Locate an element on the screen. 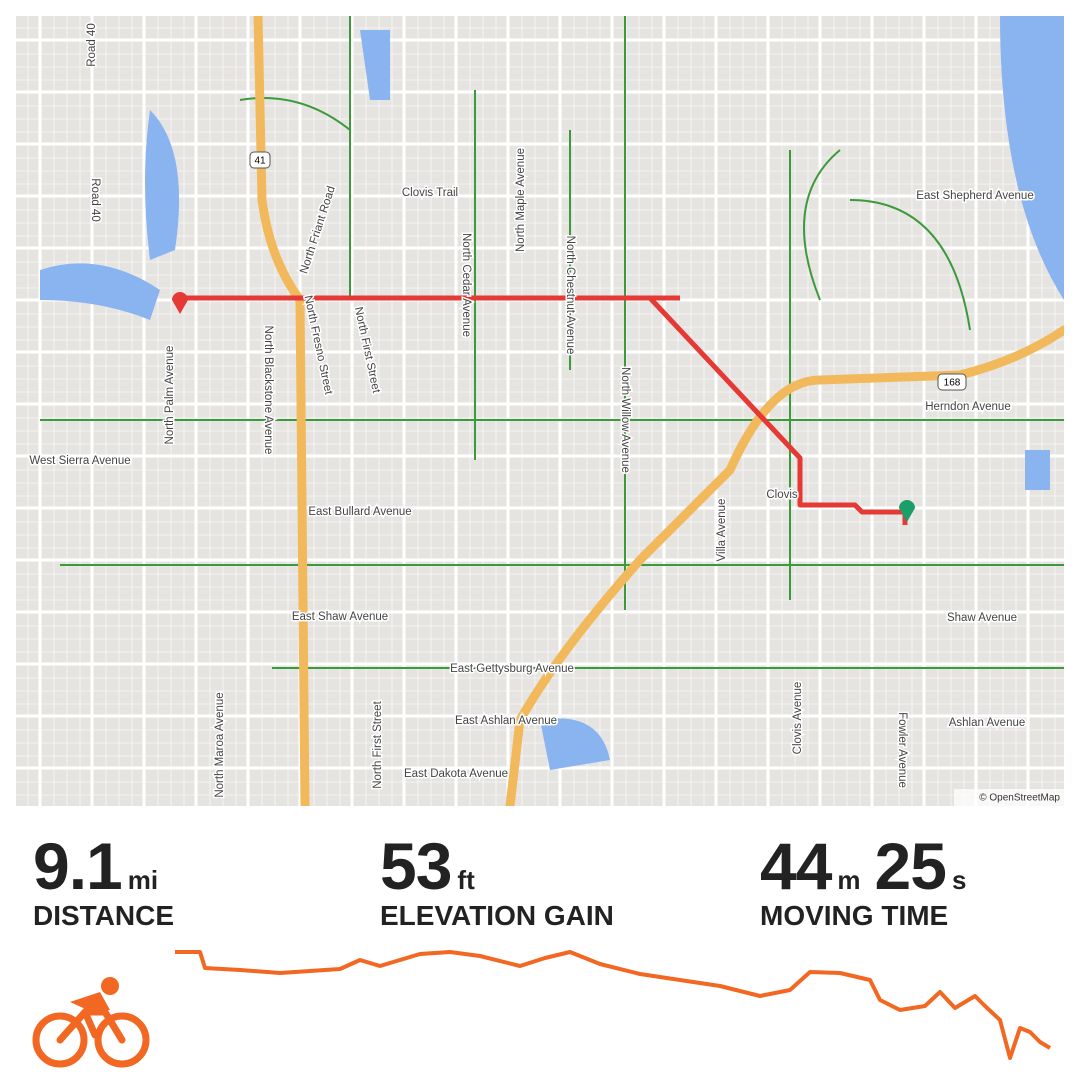  stat-label: ELEVATION GAIN is located at coordinates (497, 915).